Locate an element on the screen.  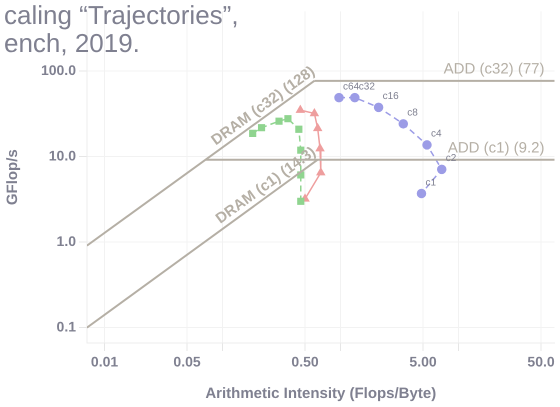
annotation: c4 is located at coordinates (436, 134).